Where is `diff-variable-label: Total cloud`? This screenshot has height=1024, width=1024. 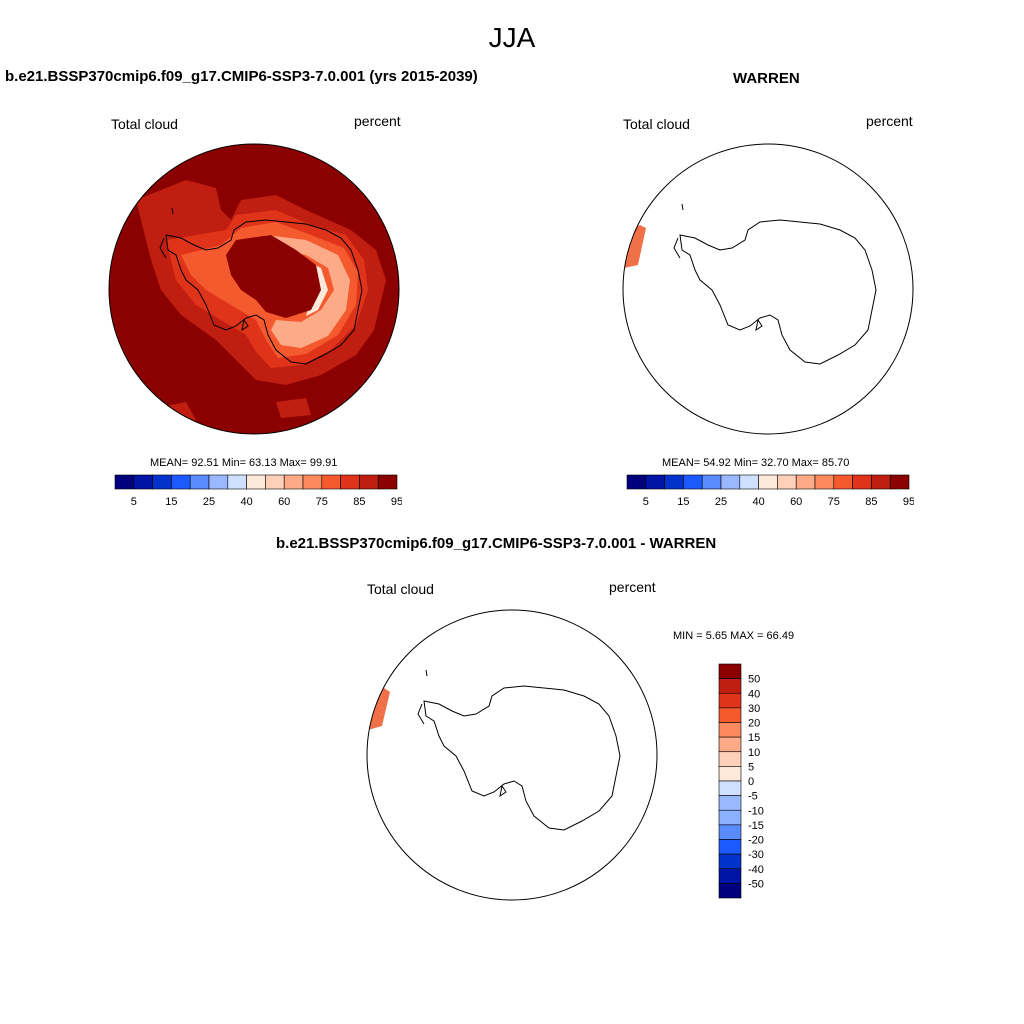
diff-variable-label: Total cloud is located at coordinates (400, 589).